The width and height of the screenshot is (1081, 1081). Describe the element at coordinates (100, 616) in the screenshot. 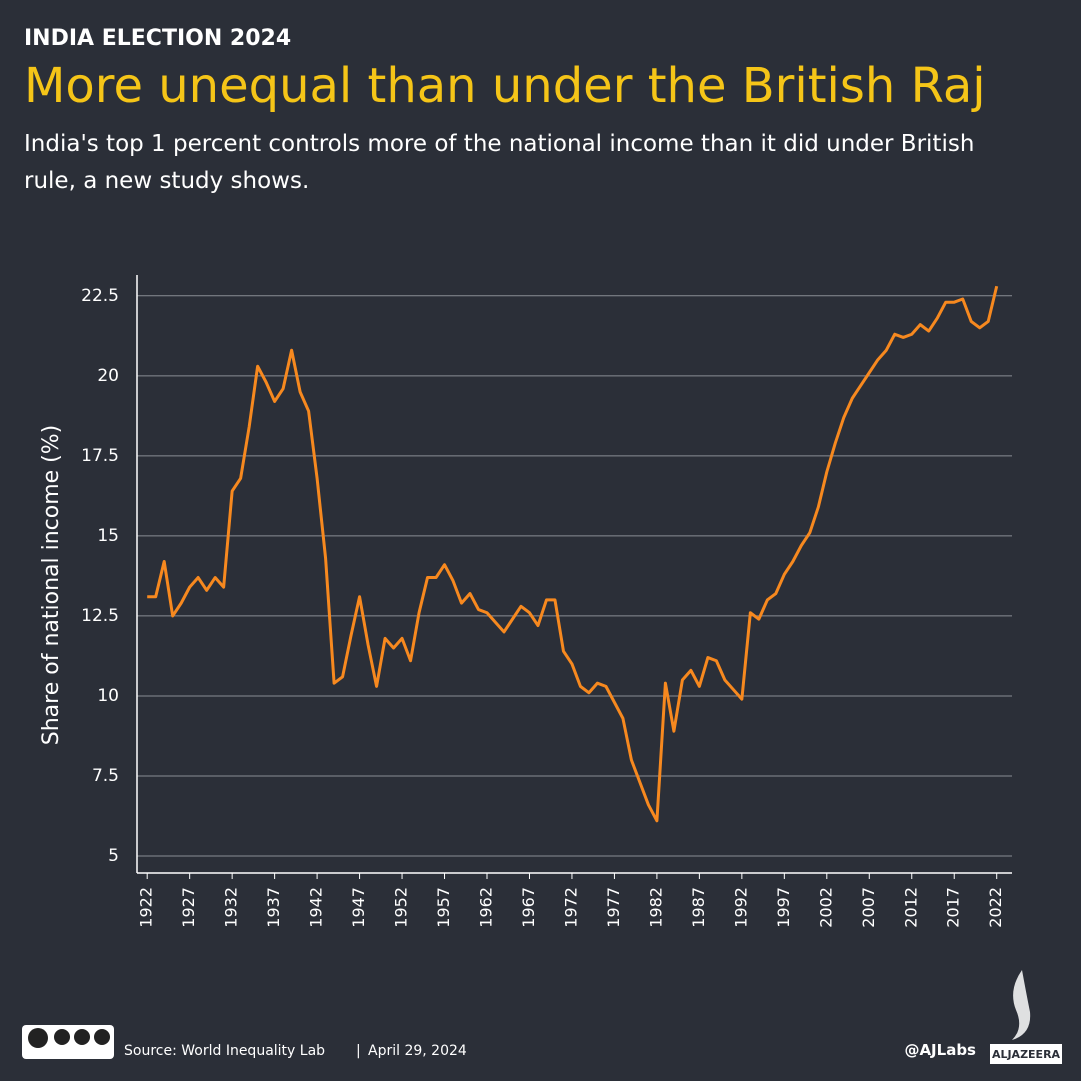

I see `y-tick-label: 12.5` at that location.